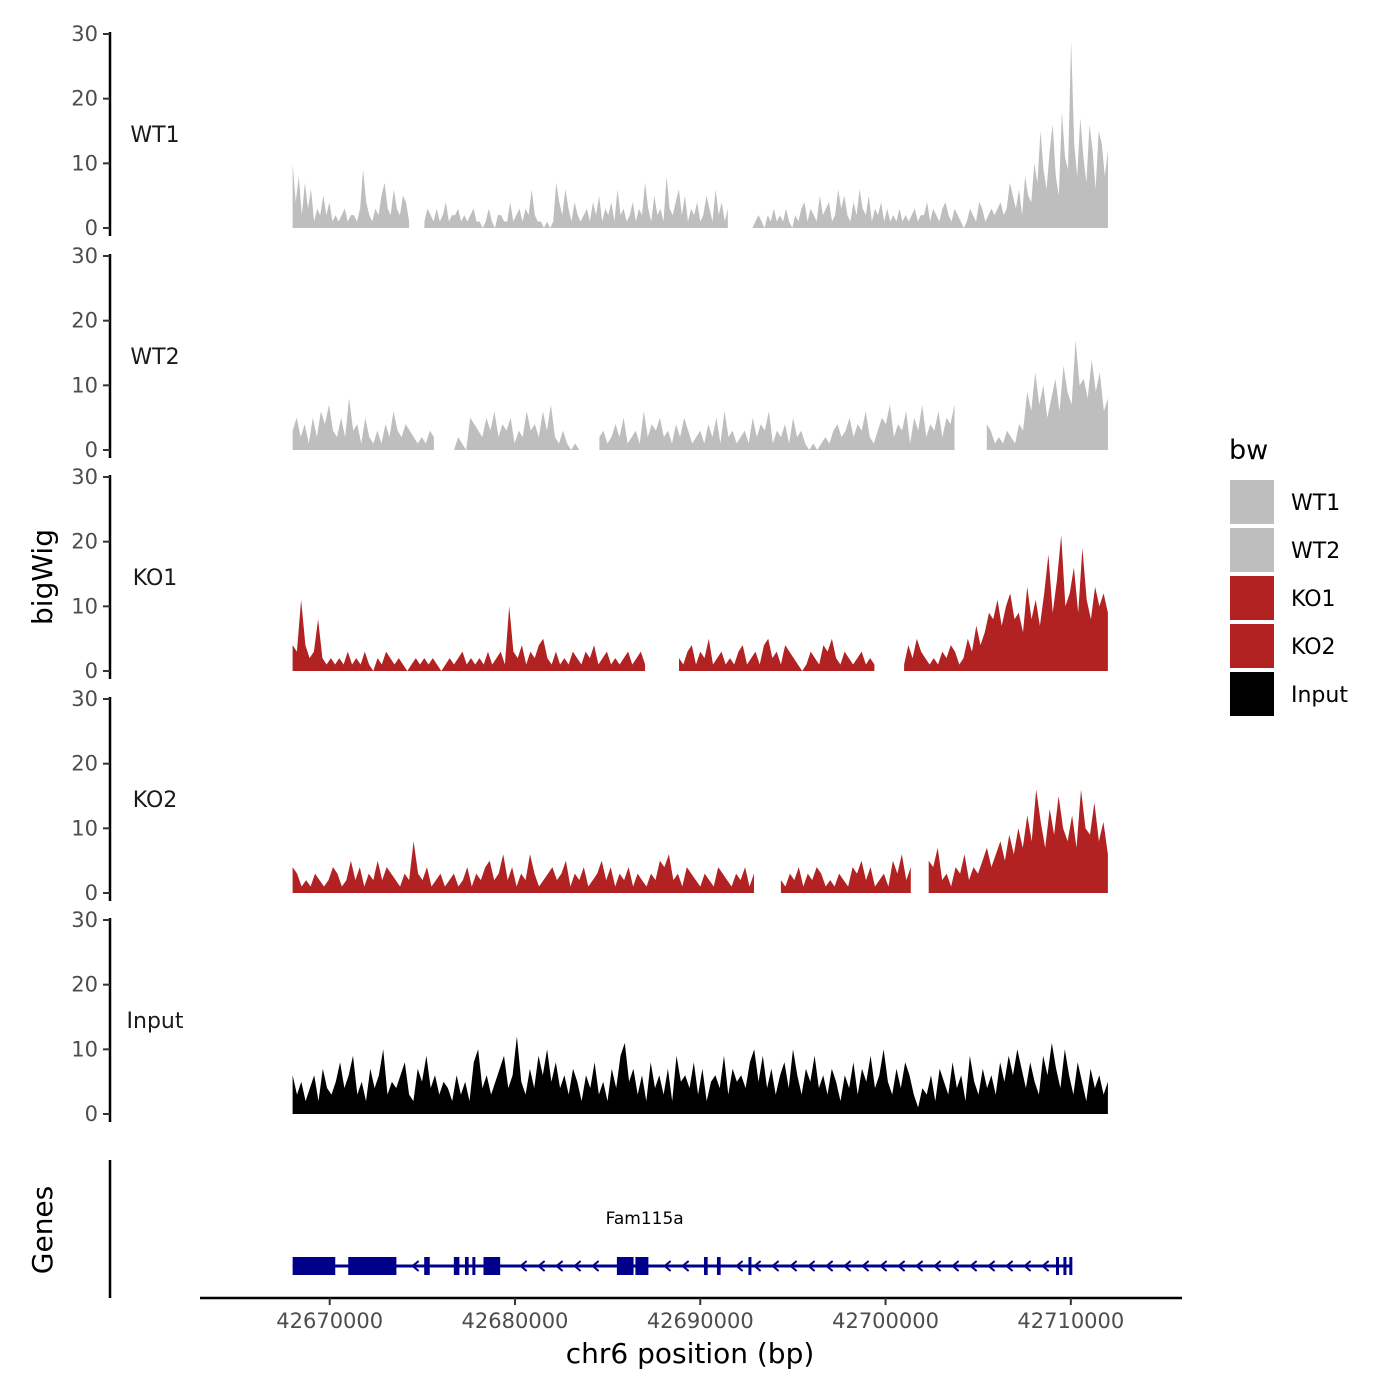 This screenshot has width=1400, height=1400. I want to click on track-label: WT2, so click(154, 357).